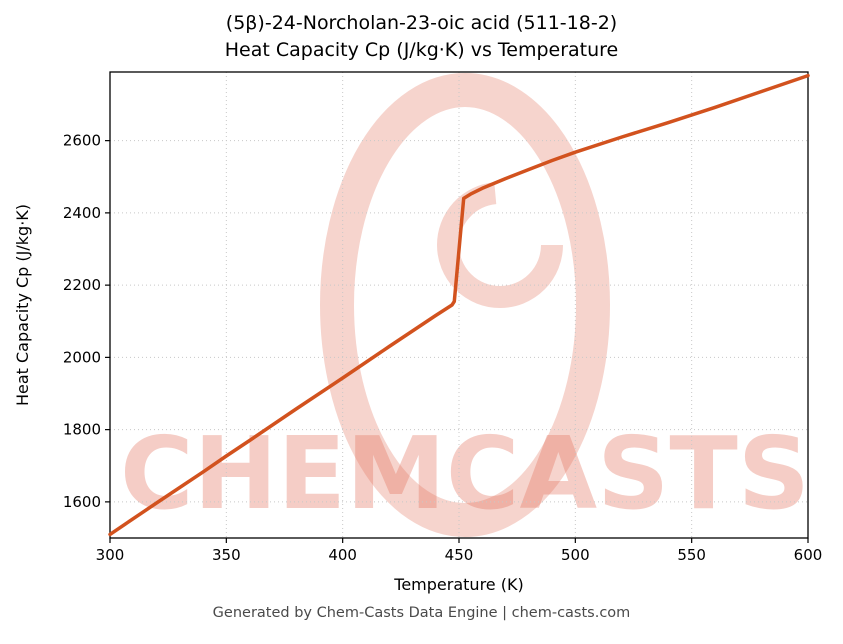 This screenshot has width=843, height=644. Describe the element at coordinates (691, 555) in the screenshot. I see `x-tick-label: 550` at that location.